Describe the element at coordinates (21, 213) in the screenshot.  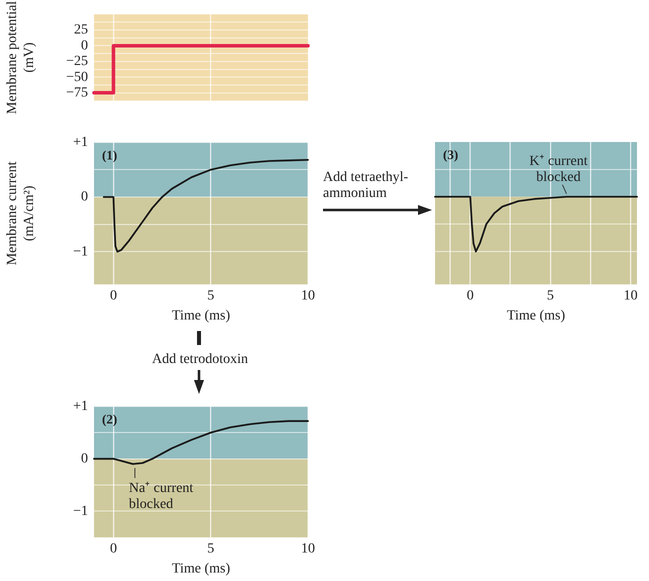
I see `y-axis-title: Membrane current (mA/cm²)` at that location.